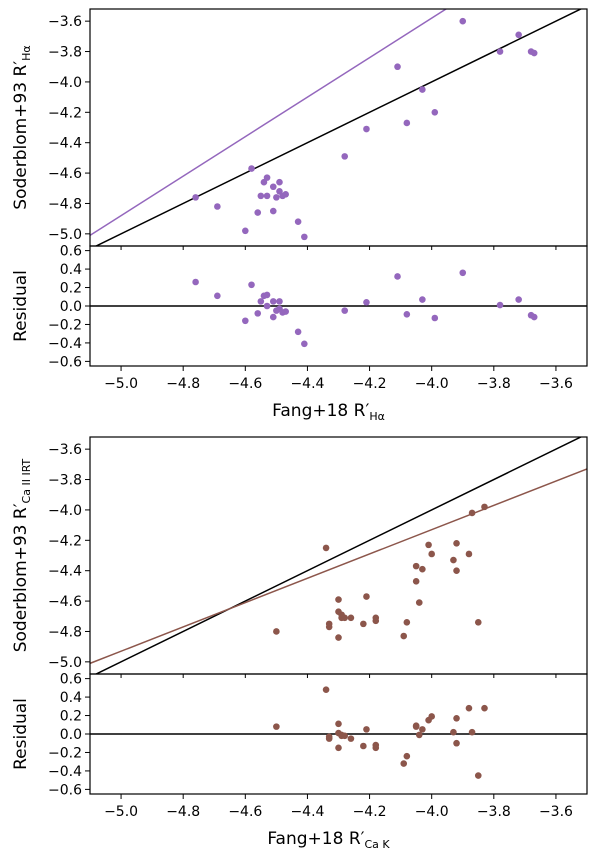  What do you see at coordinates (65, 144) in the screenshot?
I see `y-tick-label: −4.4` at bounding box center [65, 144].